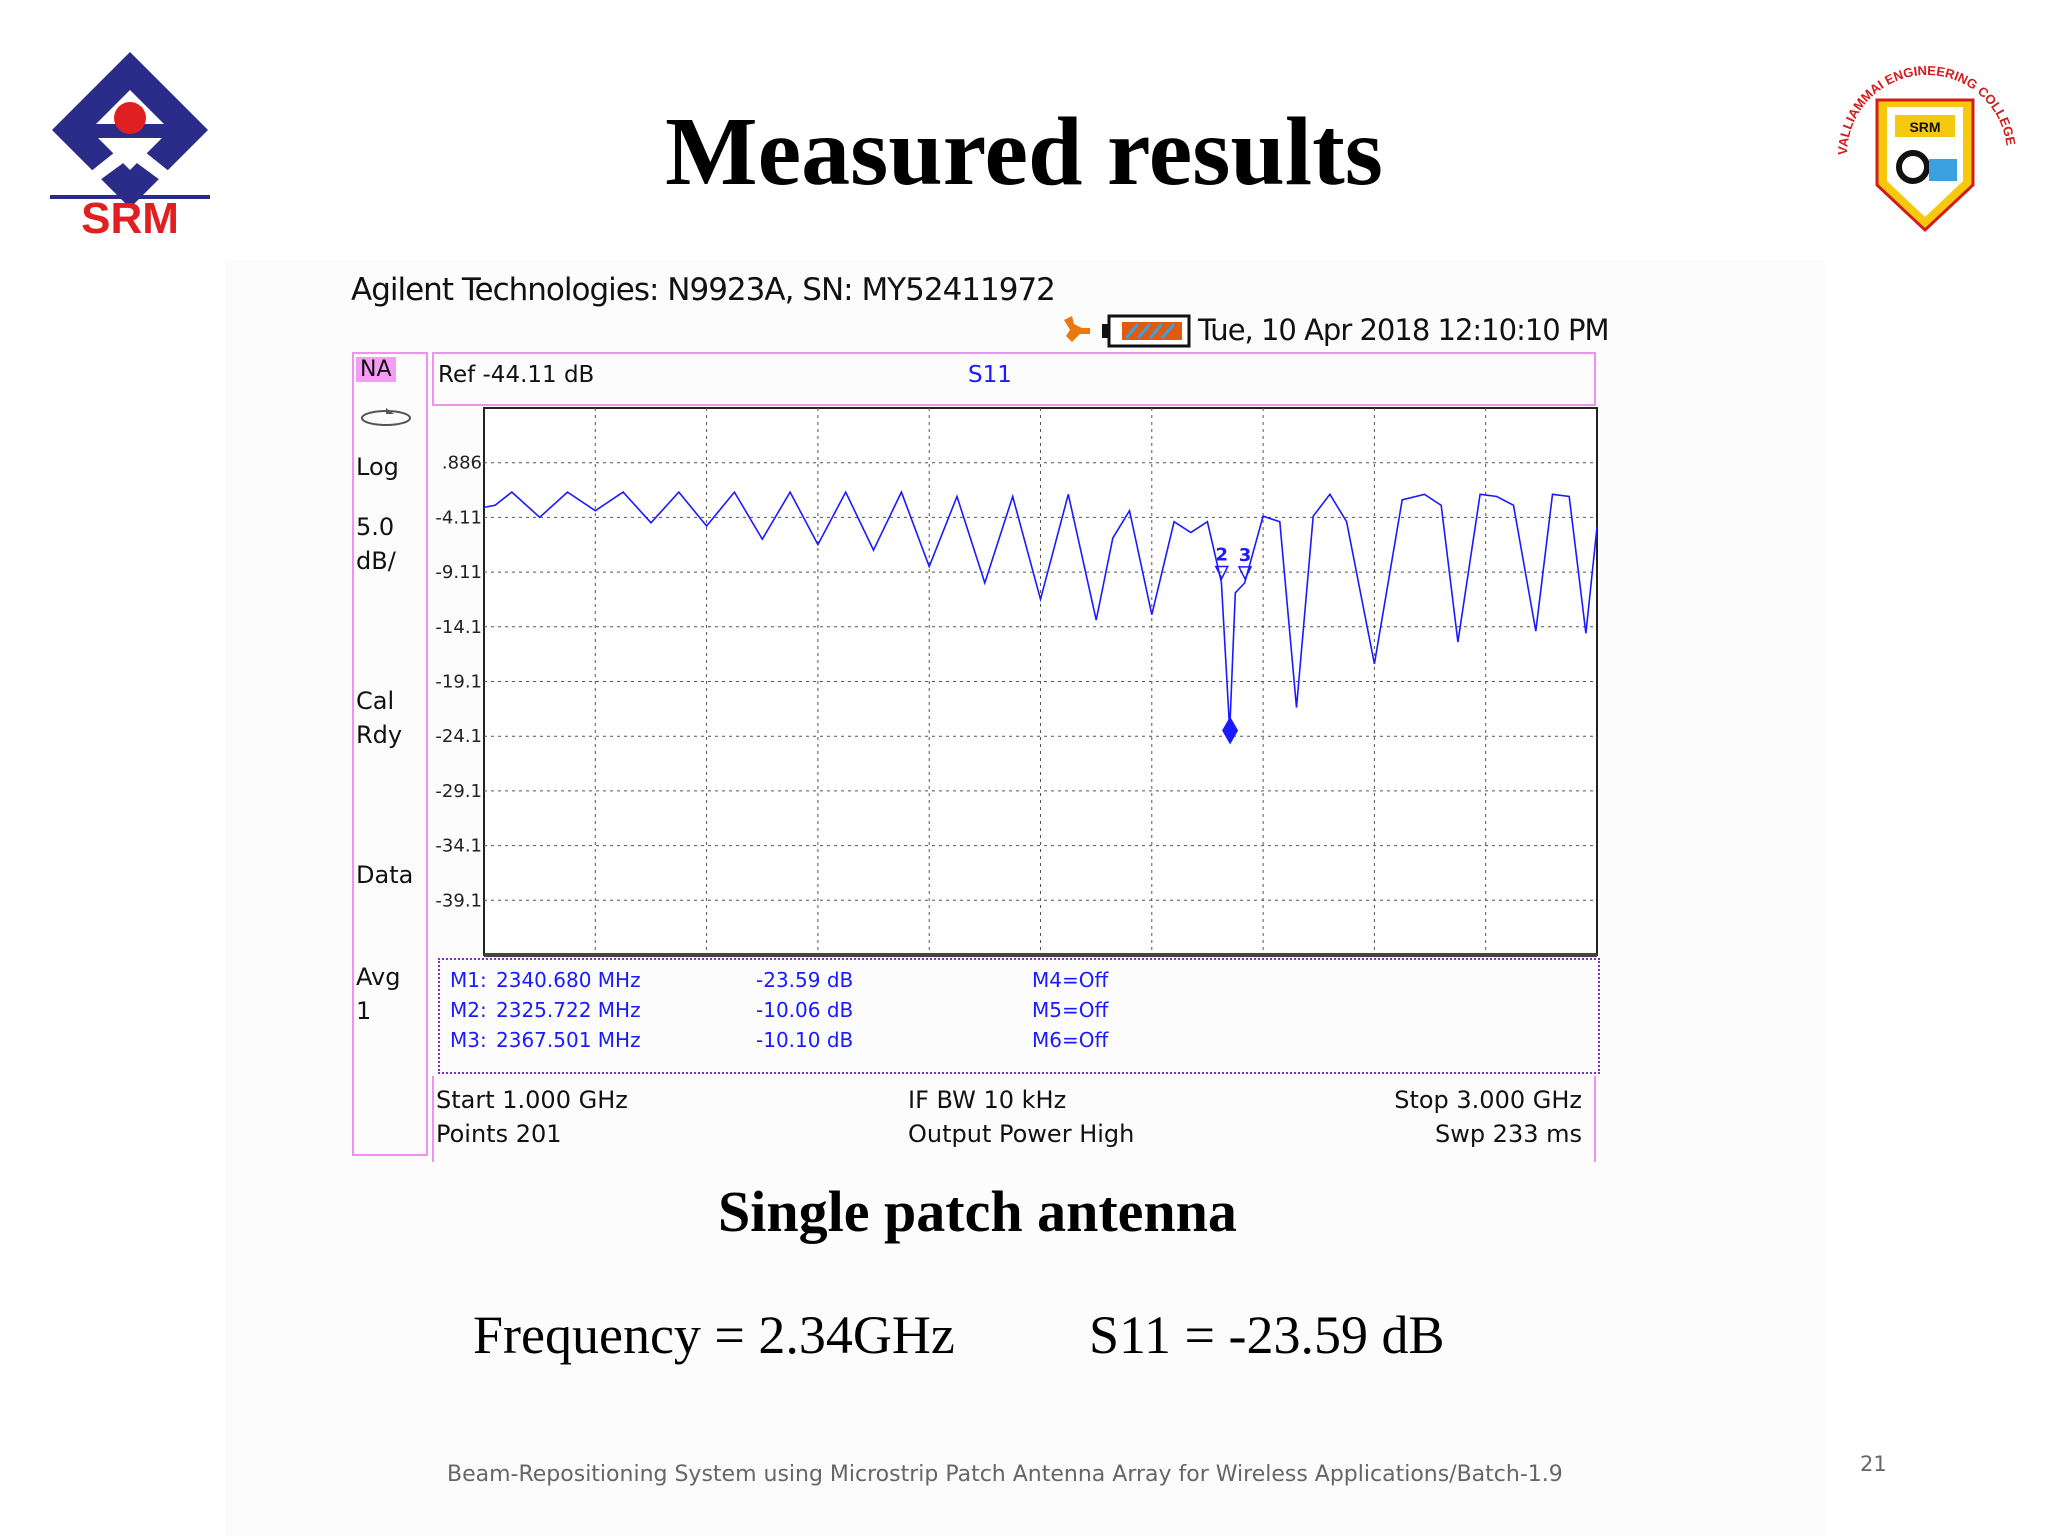  What do you see at coordinates (386, 417) in the screenshot?
I see `sweep-icon` at bounding box center [386, 417].